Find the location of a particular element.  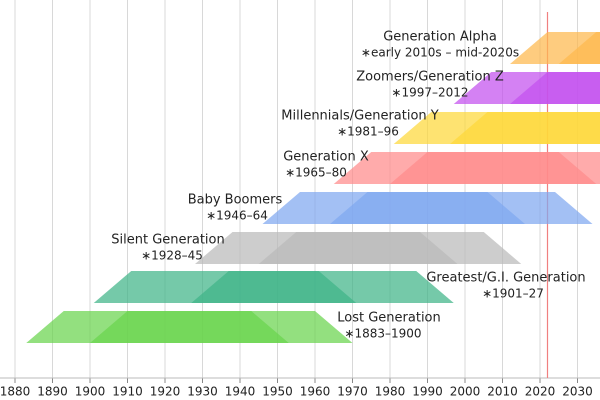

generation-years: ∗1981–96 is located at coordinates (368, 132).